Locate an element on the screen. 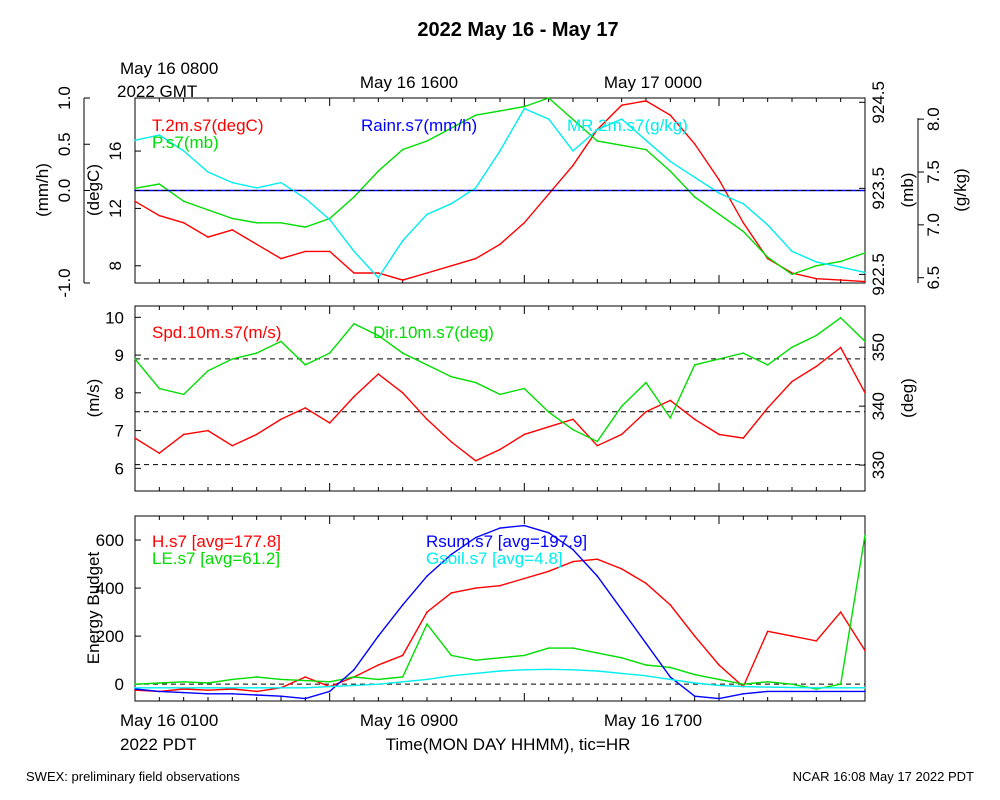 Image resolution: width=1000 pixels, height=800 pixels. rain-axis-tick-label: 0.0 is located at coordinates (64, 191).